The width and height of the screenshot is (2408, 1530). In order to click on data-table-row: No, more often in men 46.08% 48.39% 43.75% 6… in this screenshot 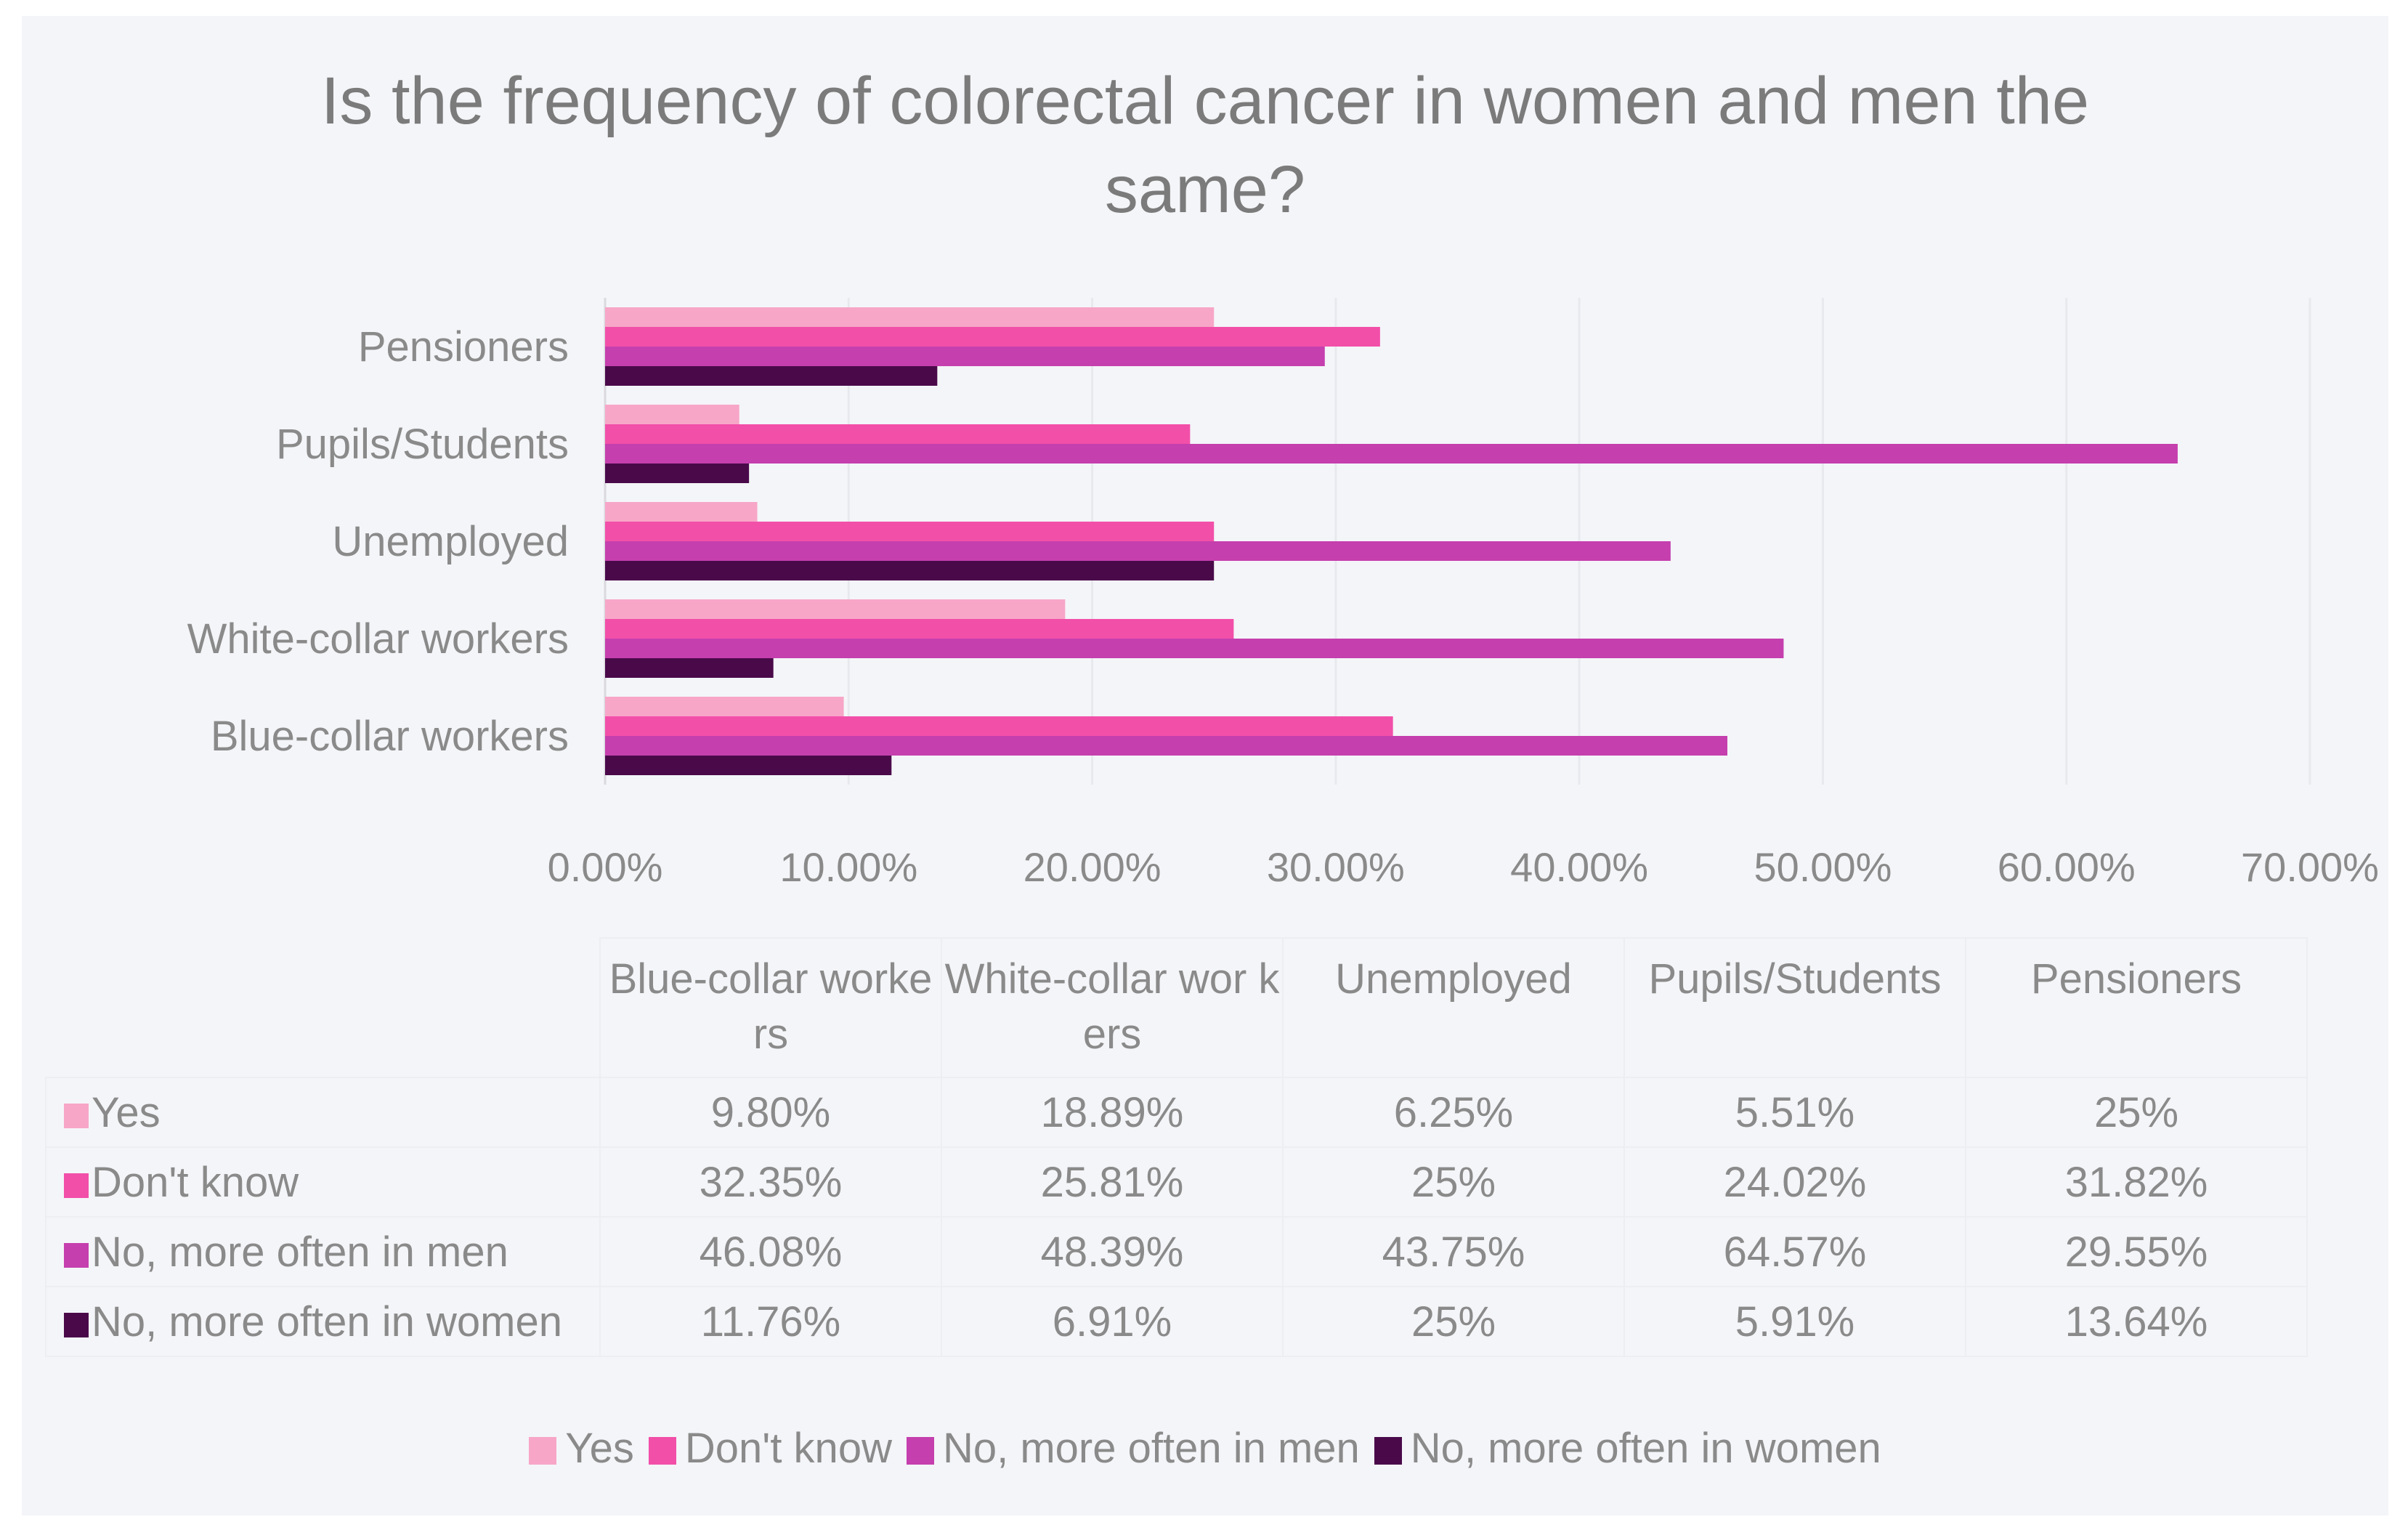, I will do `click(1176, 1251)`.